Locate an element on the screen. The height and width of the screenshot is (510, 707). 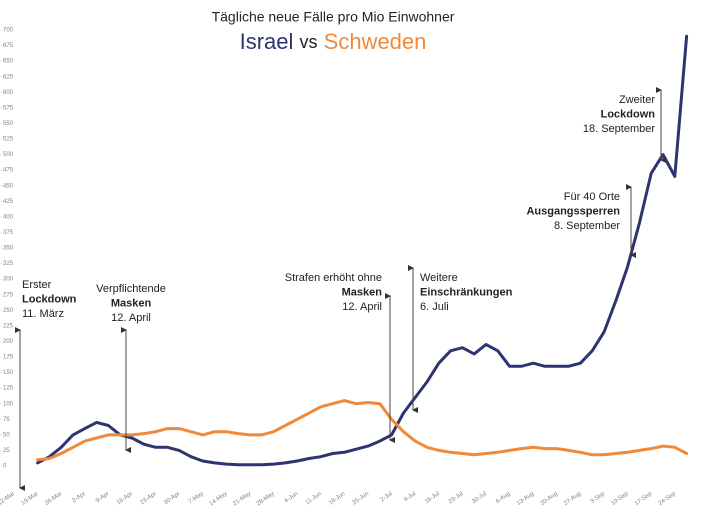
x-tick-label: 30-Jul is located at coordinates (479, 498).